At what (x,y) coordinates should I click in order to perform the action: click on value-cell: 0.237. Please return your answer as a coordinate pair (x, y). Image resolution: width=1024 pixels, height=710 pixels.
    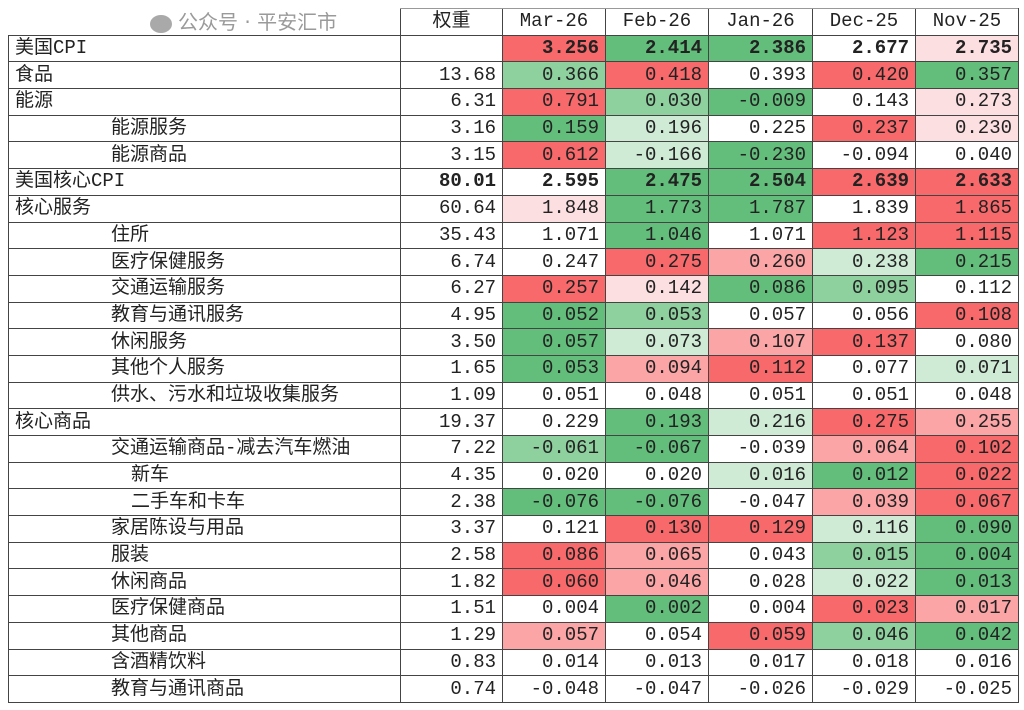
    Looking at the image, I should click on (864, 129).